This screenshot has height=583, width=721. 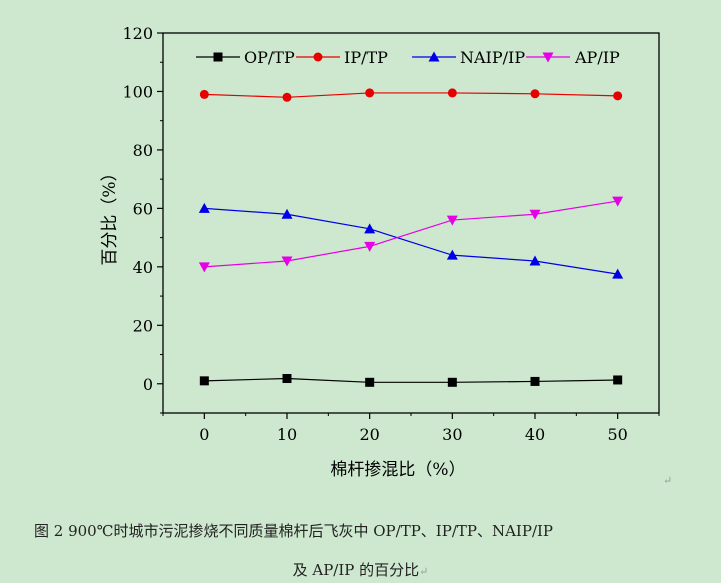 What do you see at coordinates (434, 56) in the screenshot?
I see `legend-marker-naip-ip` at bounding box center [434, 56].